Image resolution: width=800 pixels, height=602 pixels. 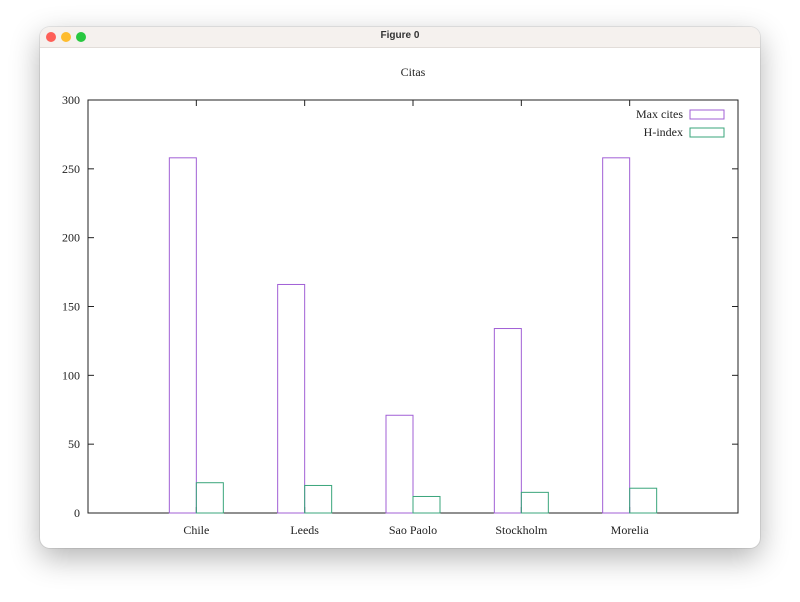 What do you see at coordinates (616, 335) in the screenshot?
I see `bar-max-cites-morelia` at bounding box center [616, 335].